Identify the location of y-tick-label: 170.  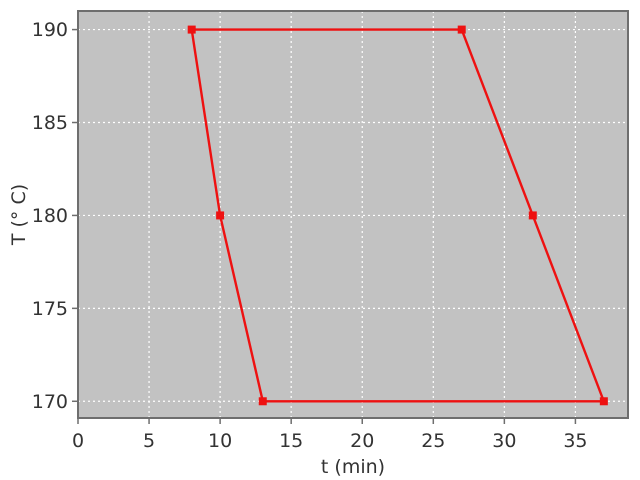
(50, 402).